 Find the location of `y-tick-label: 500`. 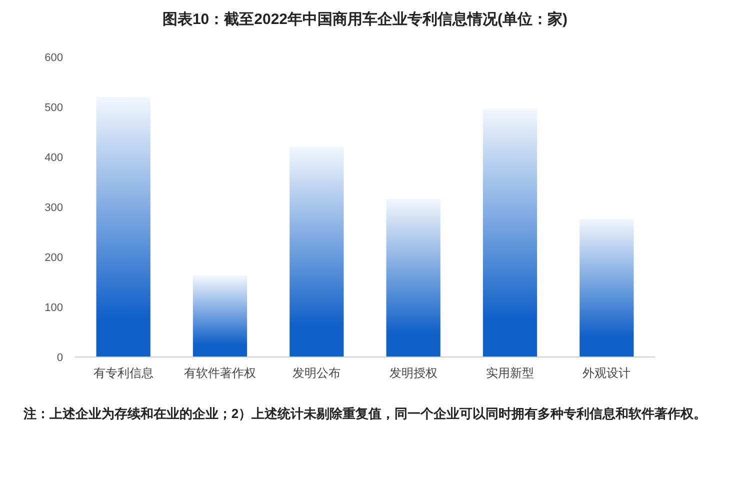

y-tick-label: 500 is located at coordinates (53, 108).